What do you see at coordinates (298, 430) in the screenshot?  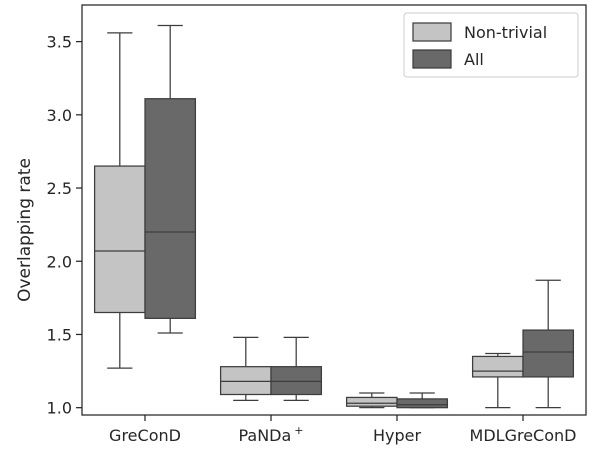 I see `x-tick-superscript: +` at bounding box center [298, 430].